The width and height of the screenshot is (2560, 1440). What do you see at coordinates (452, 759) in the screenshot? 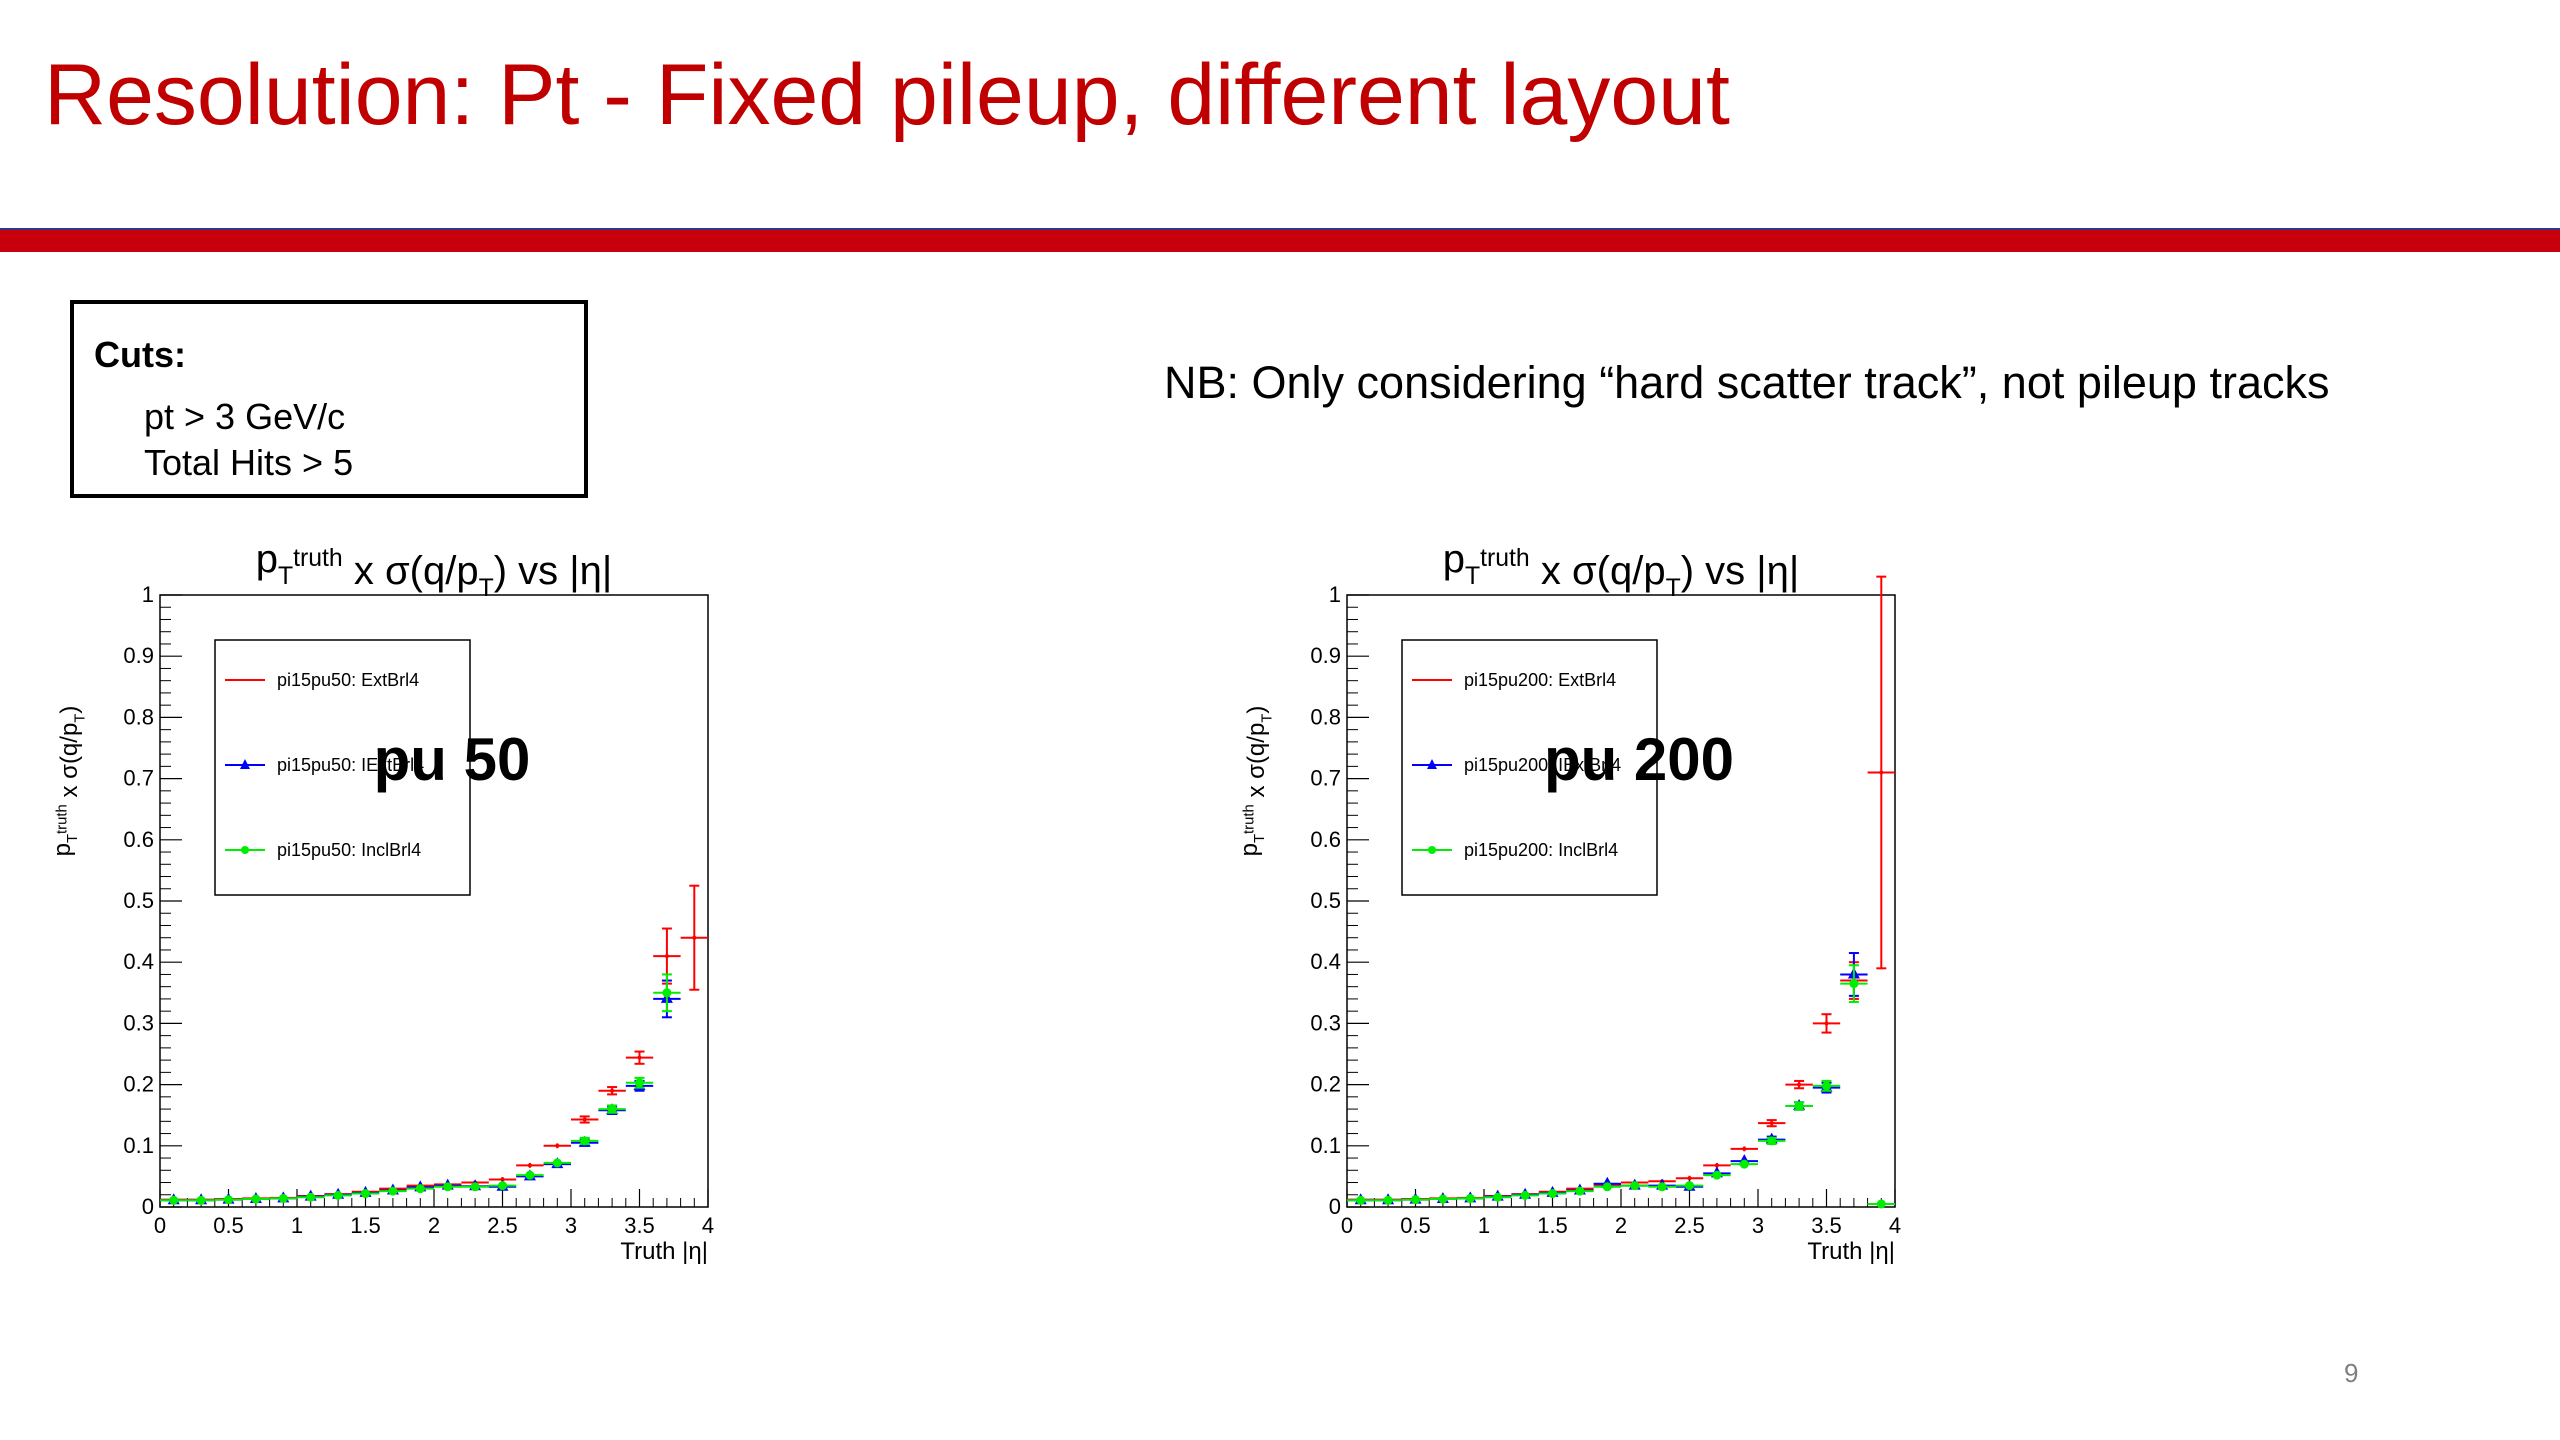
I see `plot-annotation: pu 50` at bounding box center [452, 759].